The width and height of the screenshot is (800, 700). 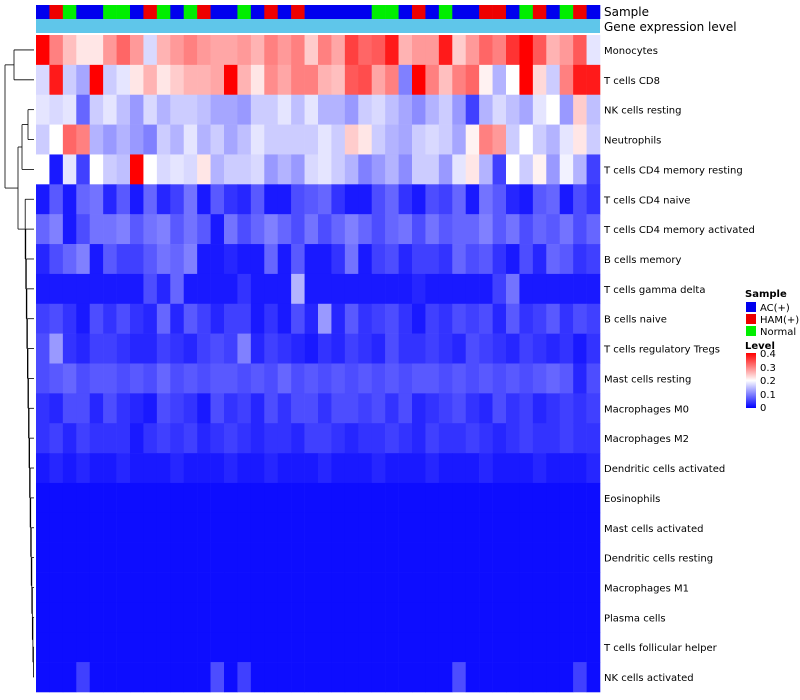 What do you see at coordinates (658, 559) in the screenshot?
I see `row-label: Dendritic cells resting` at bounding box center [658, 559].